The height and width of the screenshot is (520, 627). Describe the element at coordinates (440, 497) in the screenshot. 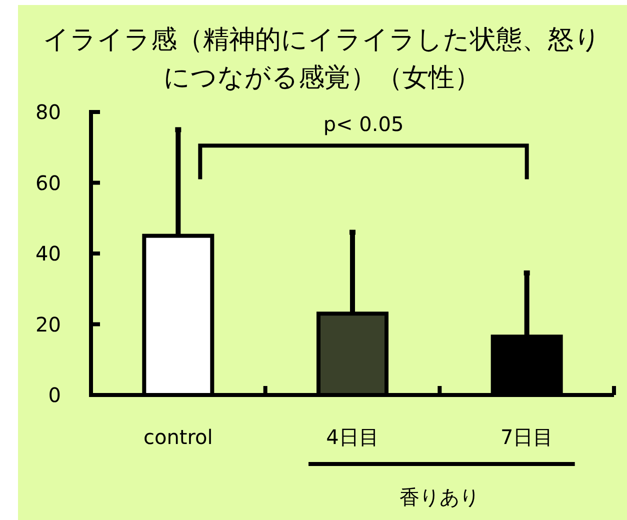

I see `text: 香りあり` at that location.